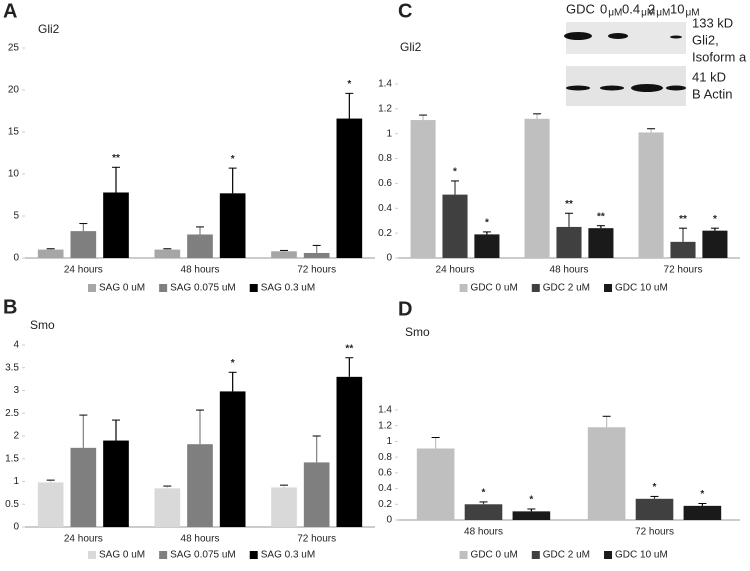  Describe the element at coordinates (651, 8) in the screenshot. I see `lane-label: 2` at that location.